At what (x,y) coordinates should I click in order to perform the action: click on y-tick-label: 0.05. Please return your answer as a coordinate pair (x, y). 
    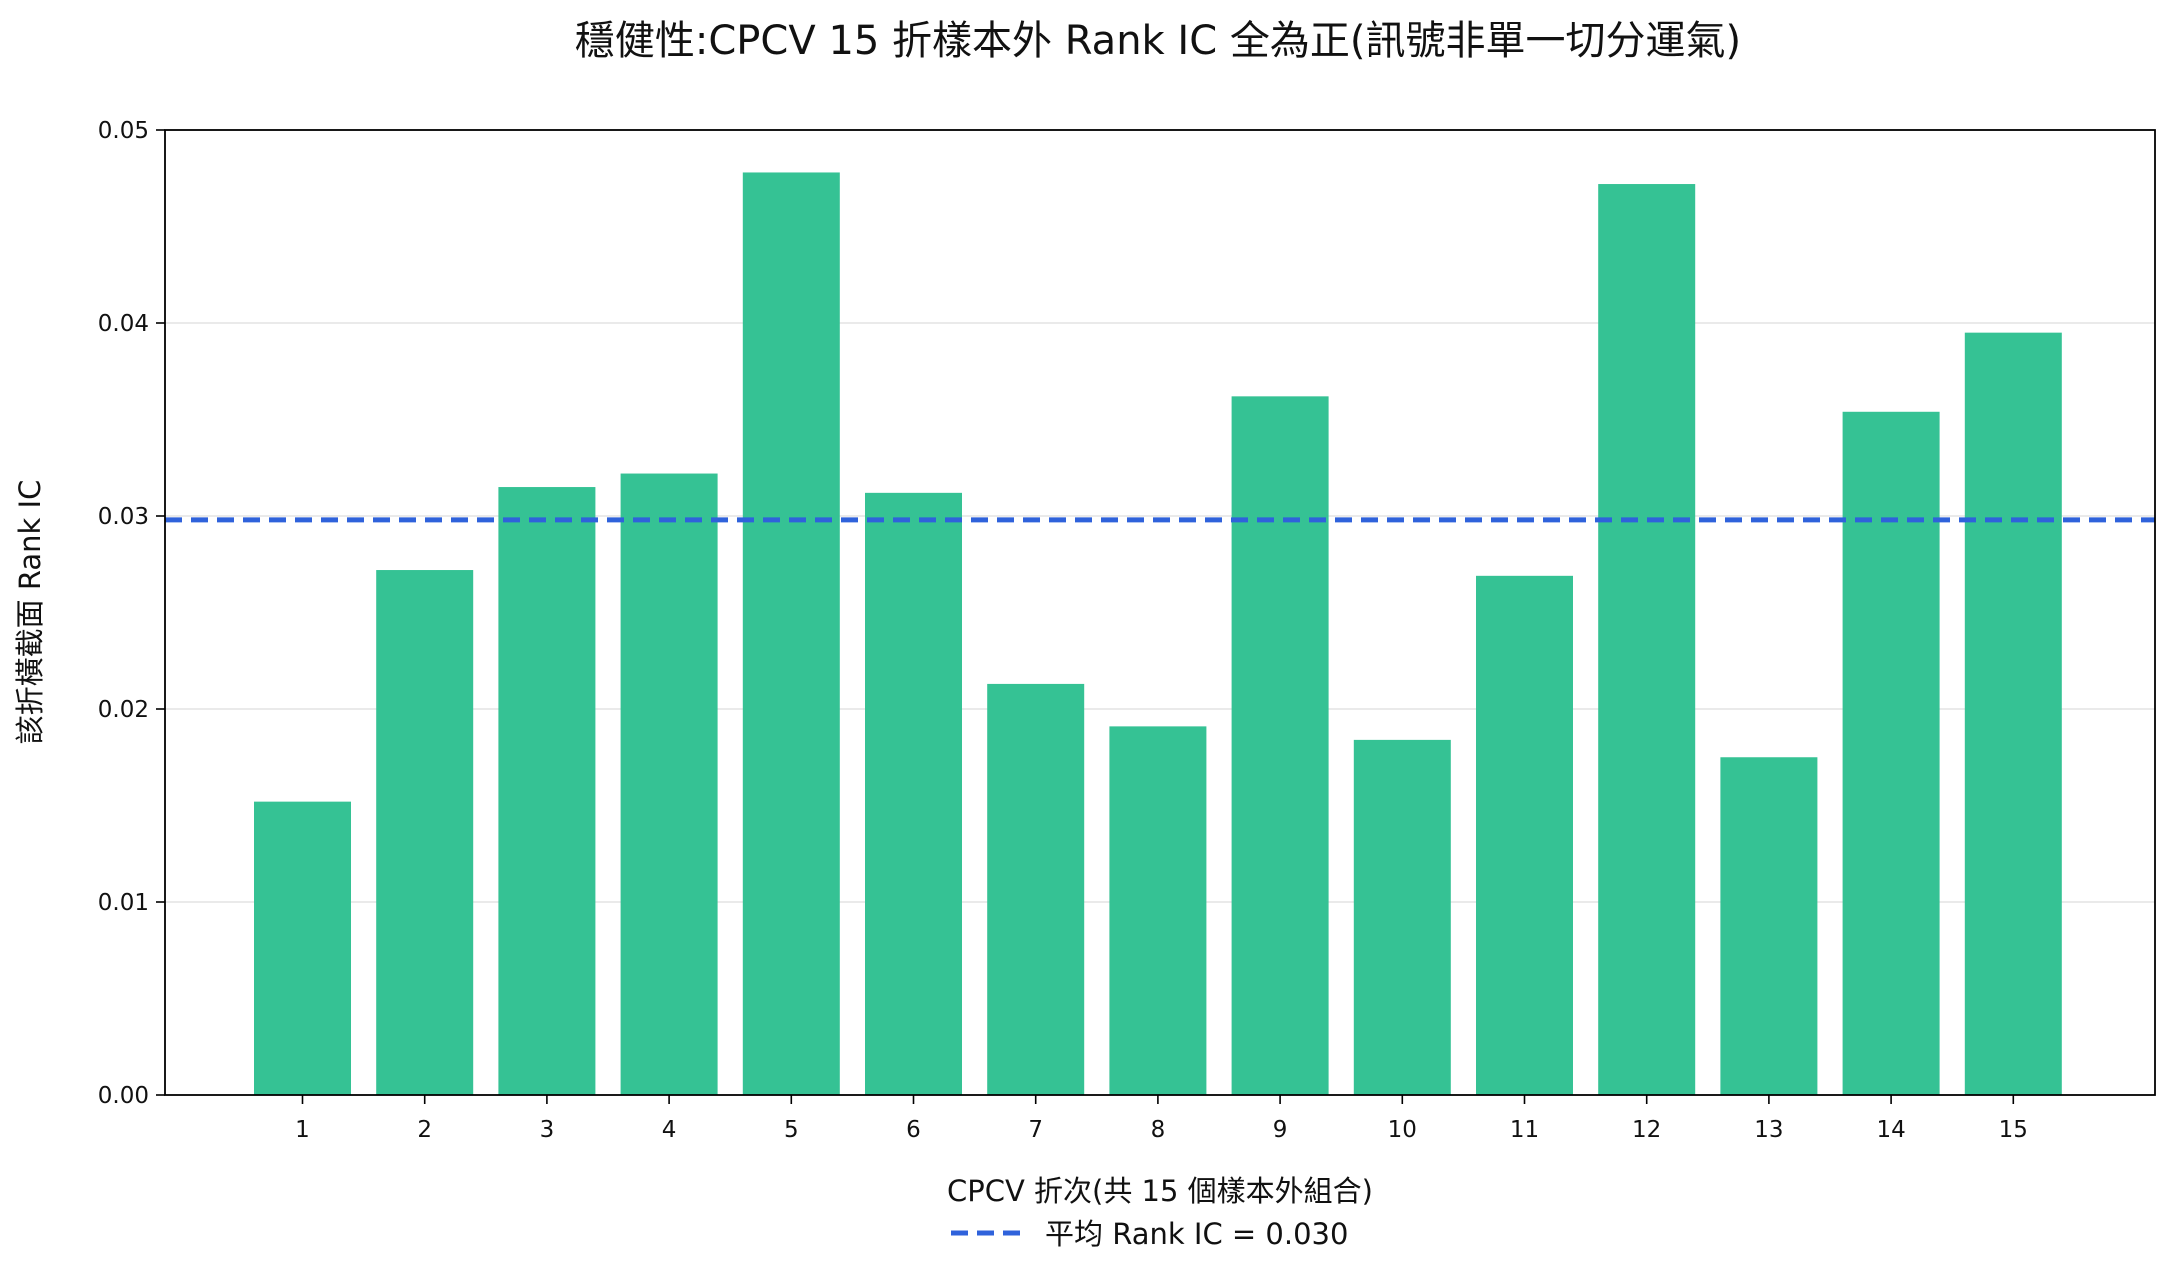
    Looking at the image, I should click on (123, 131).